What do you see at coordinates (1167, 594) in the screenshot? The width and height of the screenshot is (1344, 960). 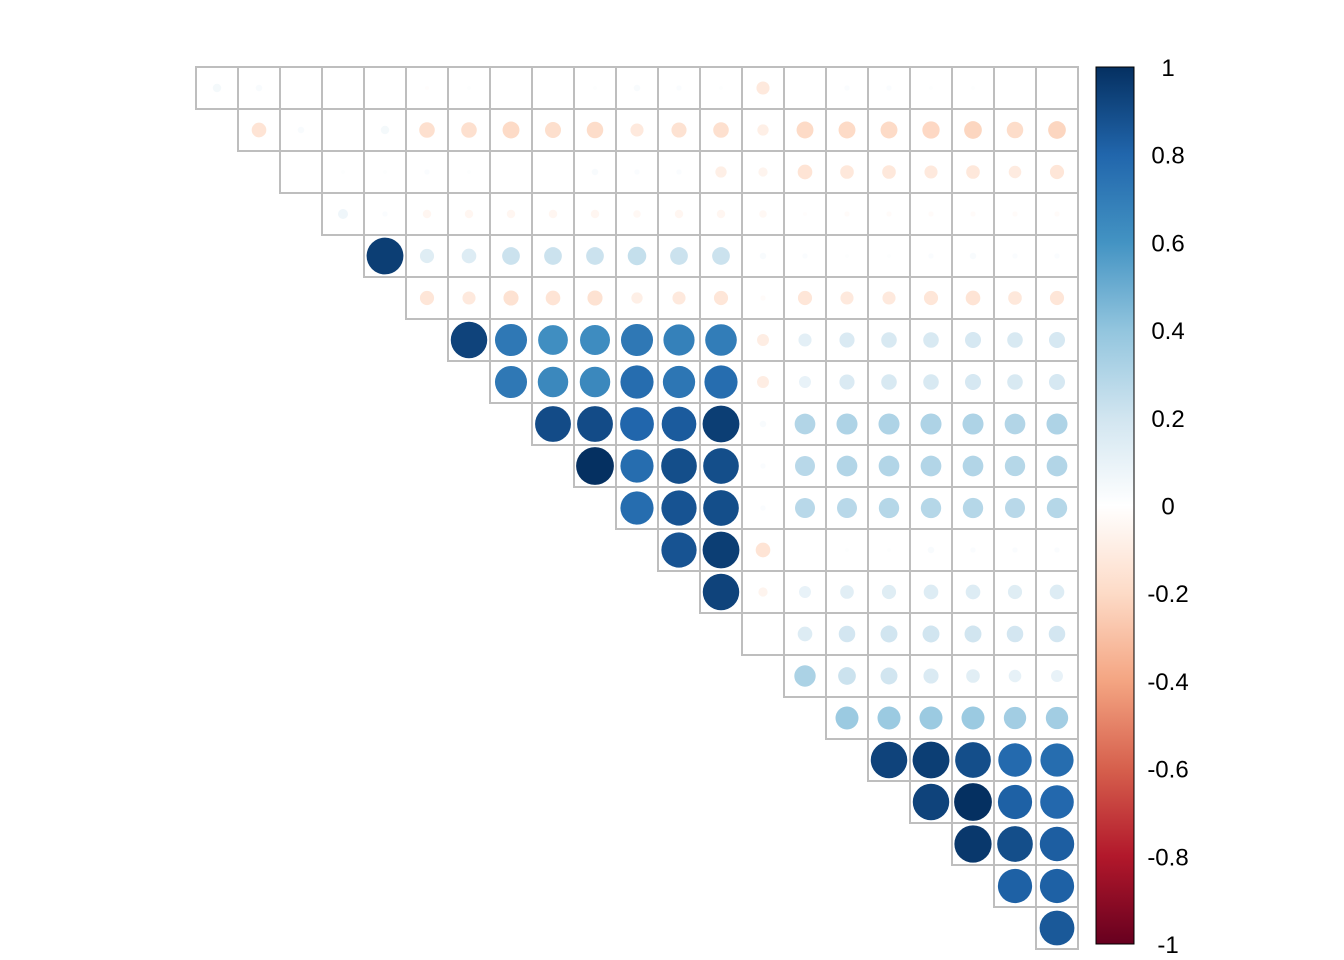 I see `colorbar-tick-label: -0.2` at bounding box center [1167, 594].